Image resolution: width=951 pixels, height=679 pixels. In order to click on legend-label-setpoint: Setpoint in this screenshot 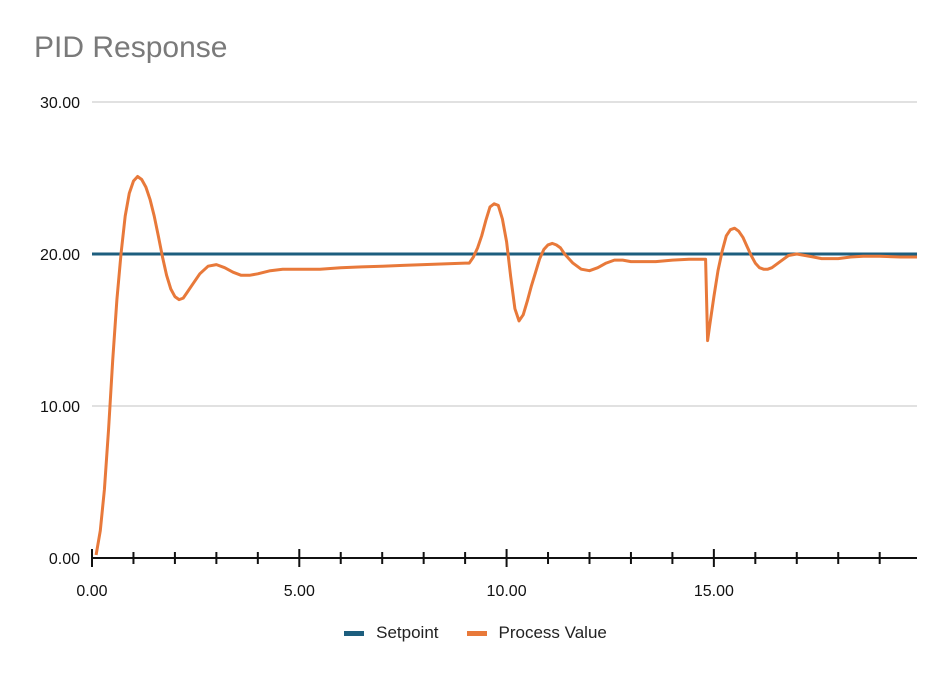, I will do `click(407, 632)`.